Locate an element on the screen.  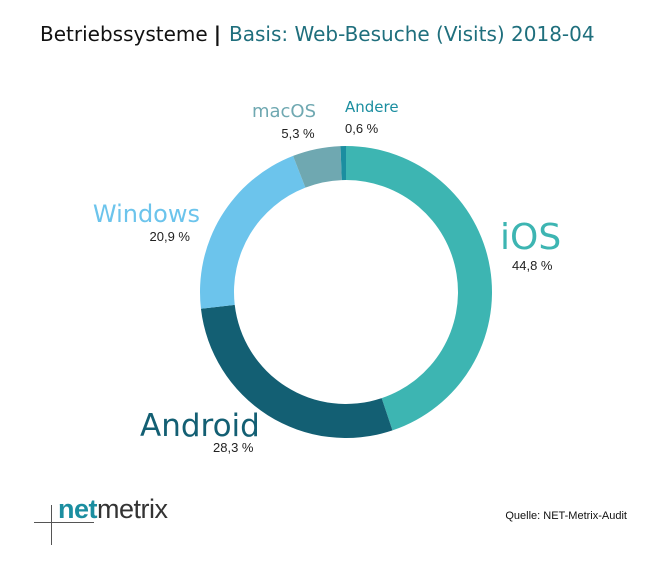
label-name-macos: macOS is located at coordinates (284, 111).